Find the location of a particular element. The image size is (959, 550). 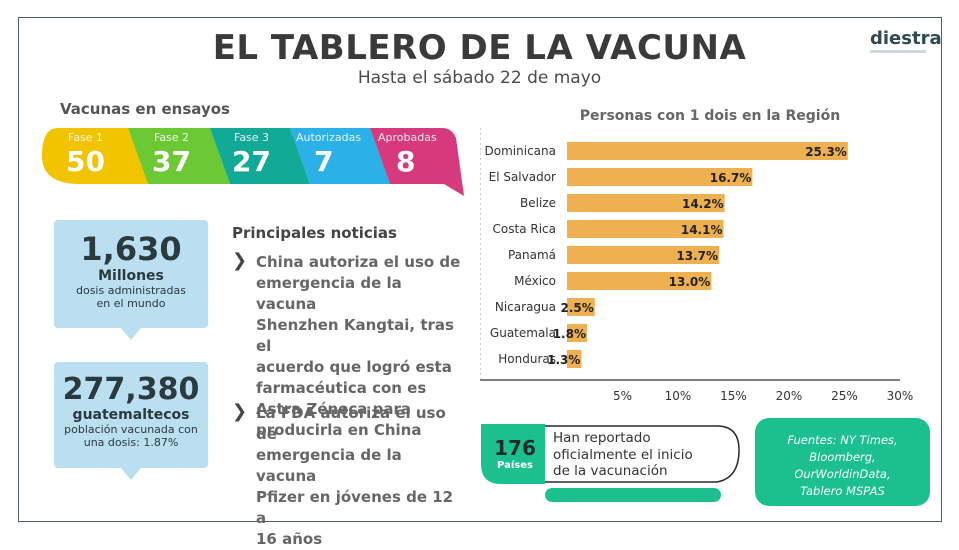

guatemala-desc-2: una dosis: 1.87% is located at coordinates (131, 442).